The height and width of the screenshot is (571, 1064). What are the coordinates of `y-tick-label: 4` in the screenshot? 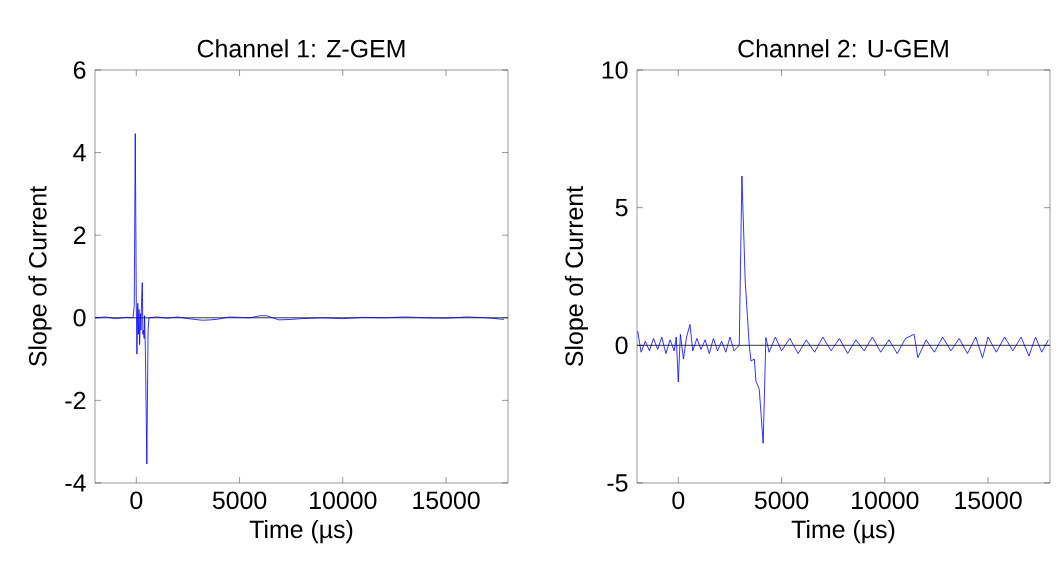 It's located at (79, 153).